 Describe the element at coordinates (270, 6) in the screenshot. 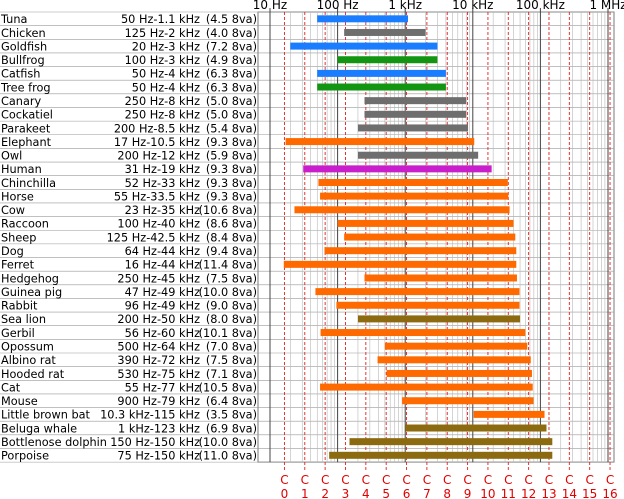

I see `top-tick-label: 10 Hz` at that location.